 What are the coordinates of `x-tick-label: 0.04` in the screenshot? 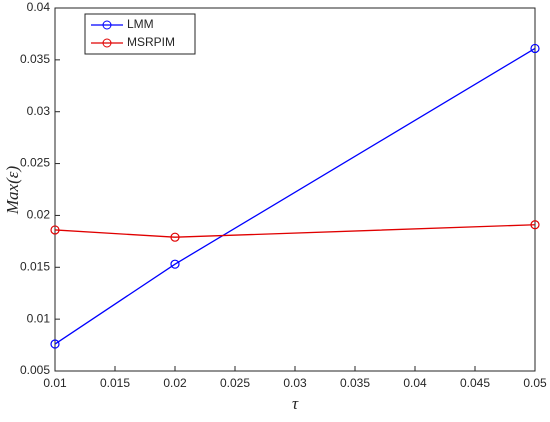 It's located at (415, 383).